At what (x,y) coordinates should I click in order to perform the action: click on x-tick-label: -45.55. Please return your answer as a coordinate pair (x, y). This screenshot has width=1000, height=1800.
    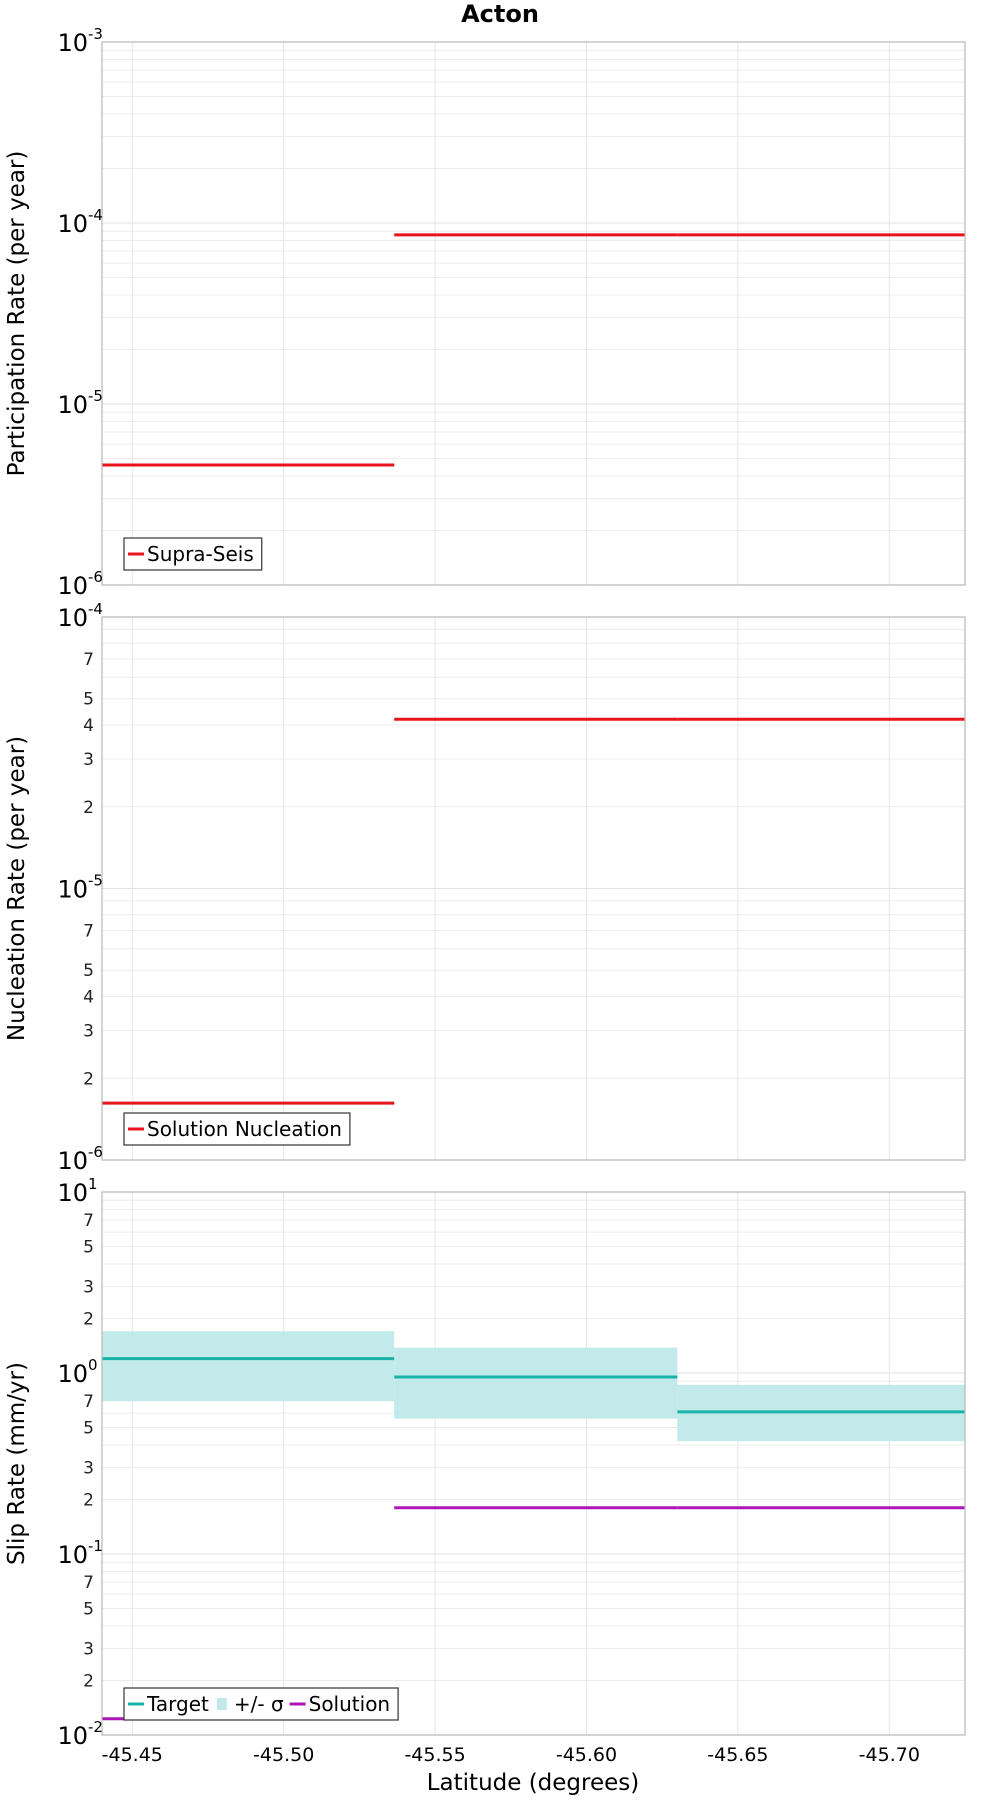
    Looking at the image, I should click on (434, 1755).